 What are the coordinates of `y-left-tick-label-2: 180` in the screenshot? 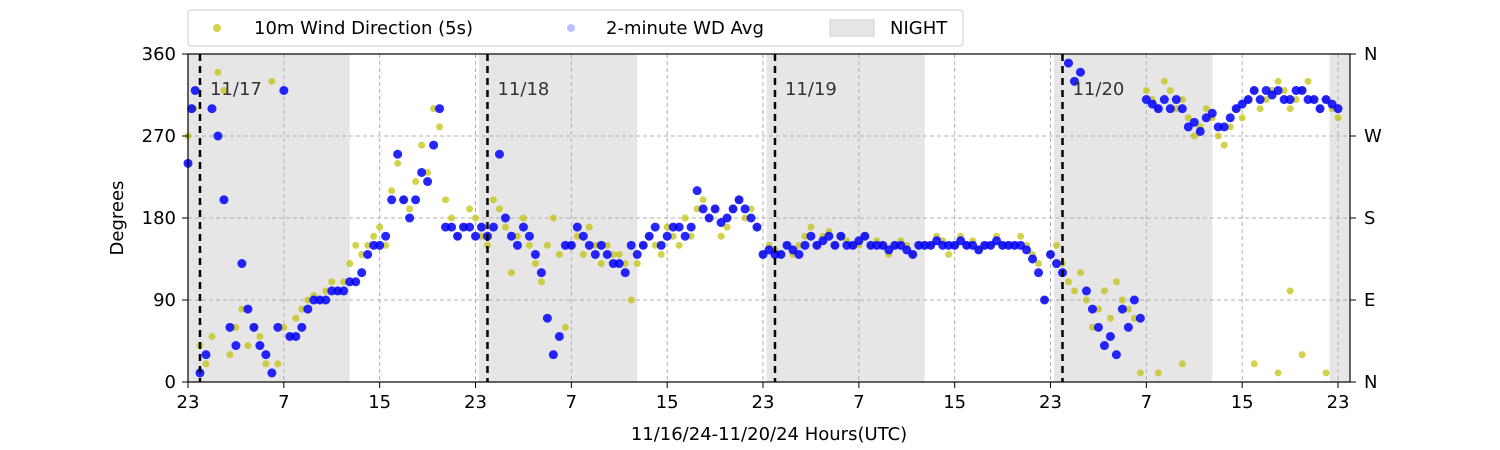 It's located at (159, 218).